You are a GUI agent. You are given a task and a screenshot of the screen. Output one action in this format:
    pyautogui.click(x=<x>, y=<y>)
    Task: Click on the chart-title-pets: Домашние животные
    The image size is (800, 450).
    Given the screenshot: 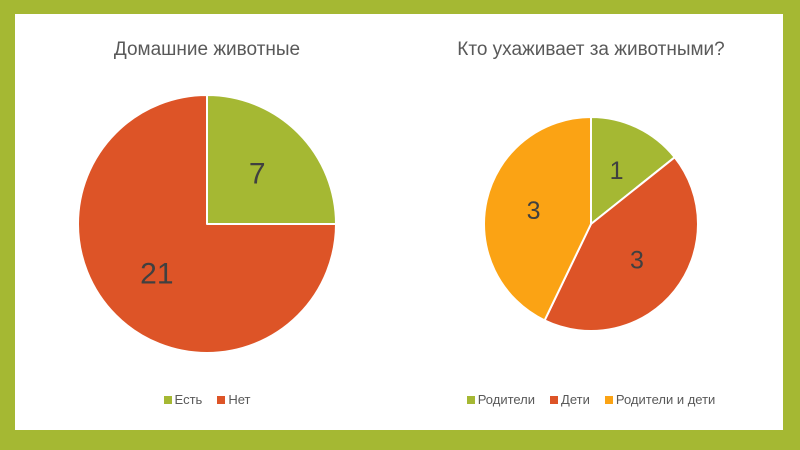 What is the action you would take?
    pyautogui.click(x=207, y=49)
    